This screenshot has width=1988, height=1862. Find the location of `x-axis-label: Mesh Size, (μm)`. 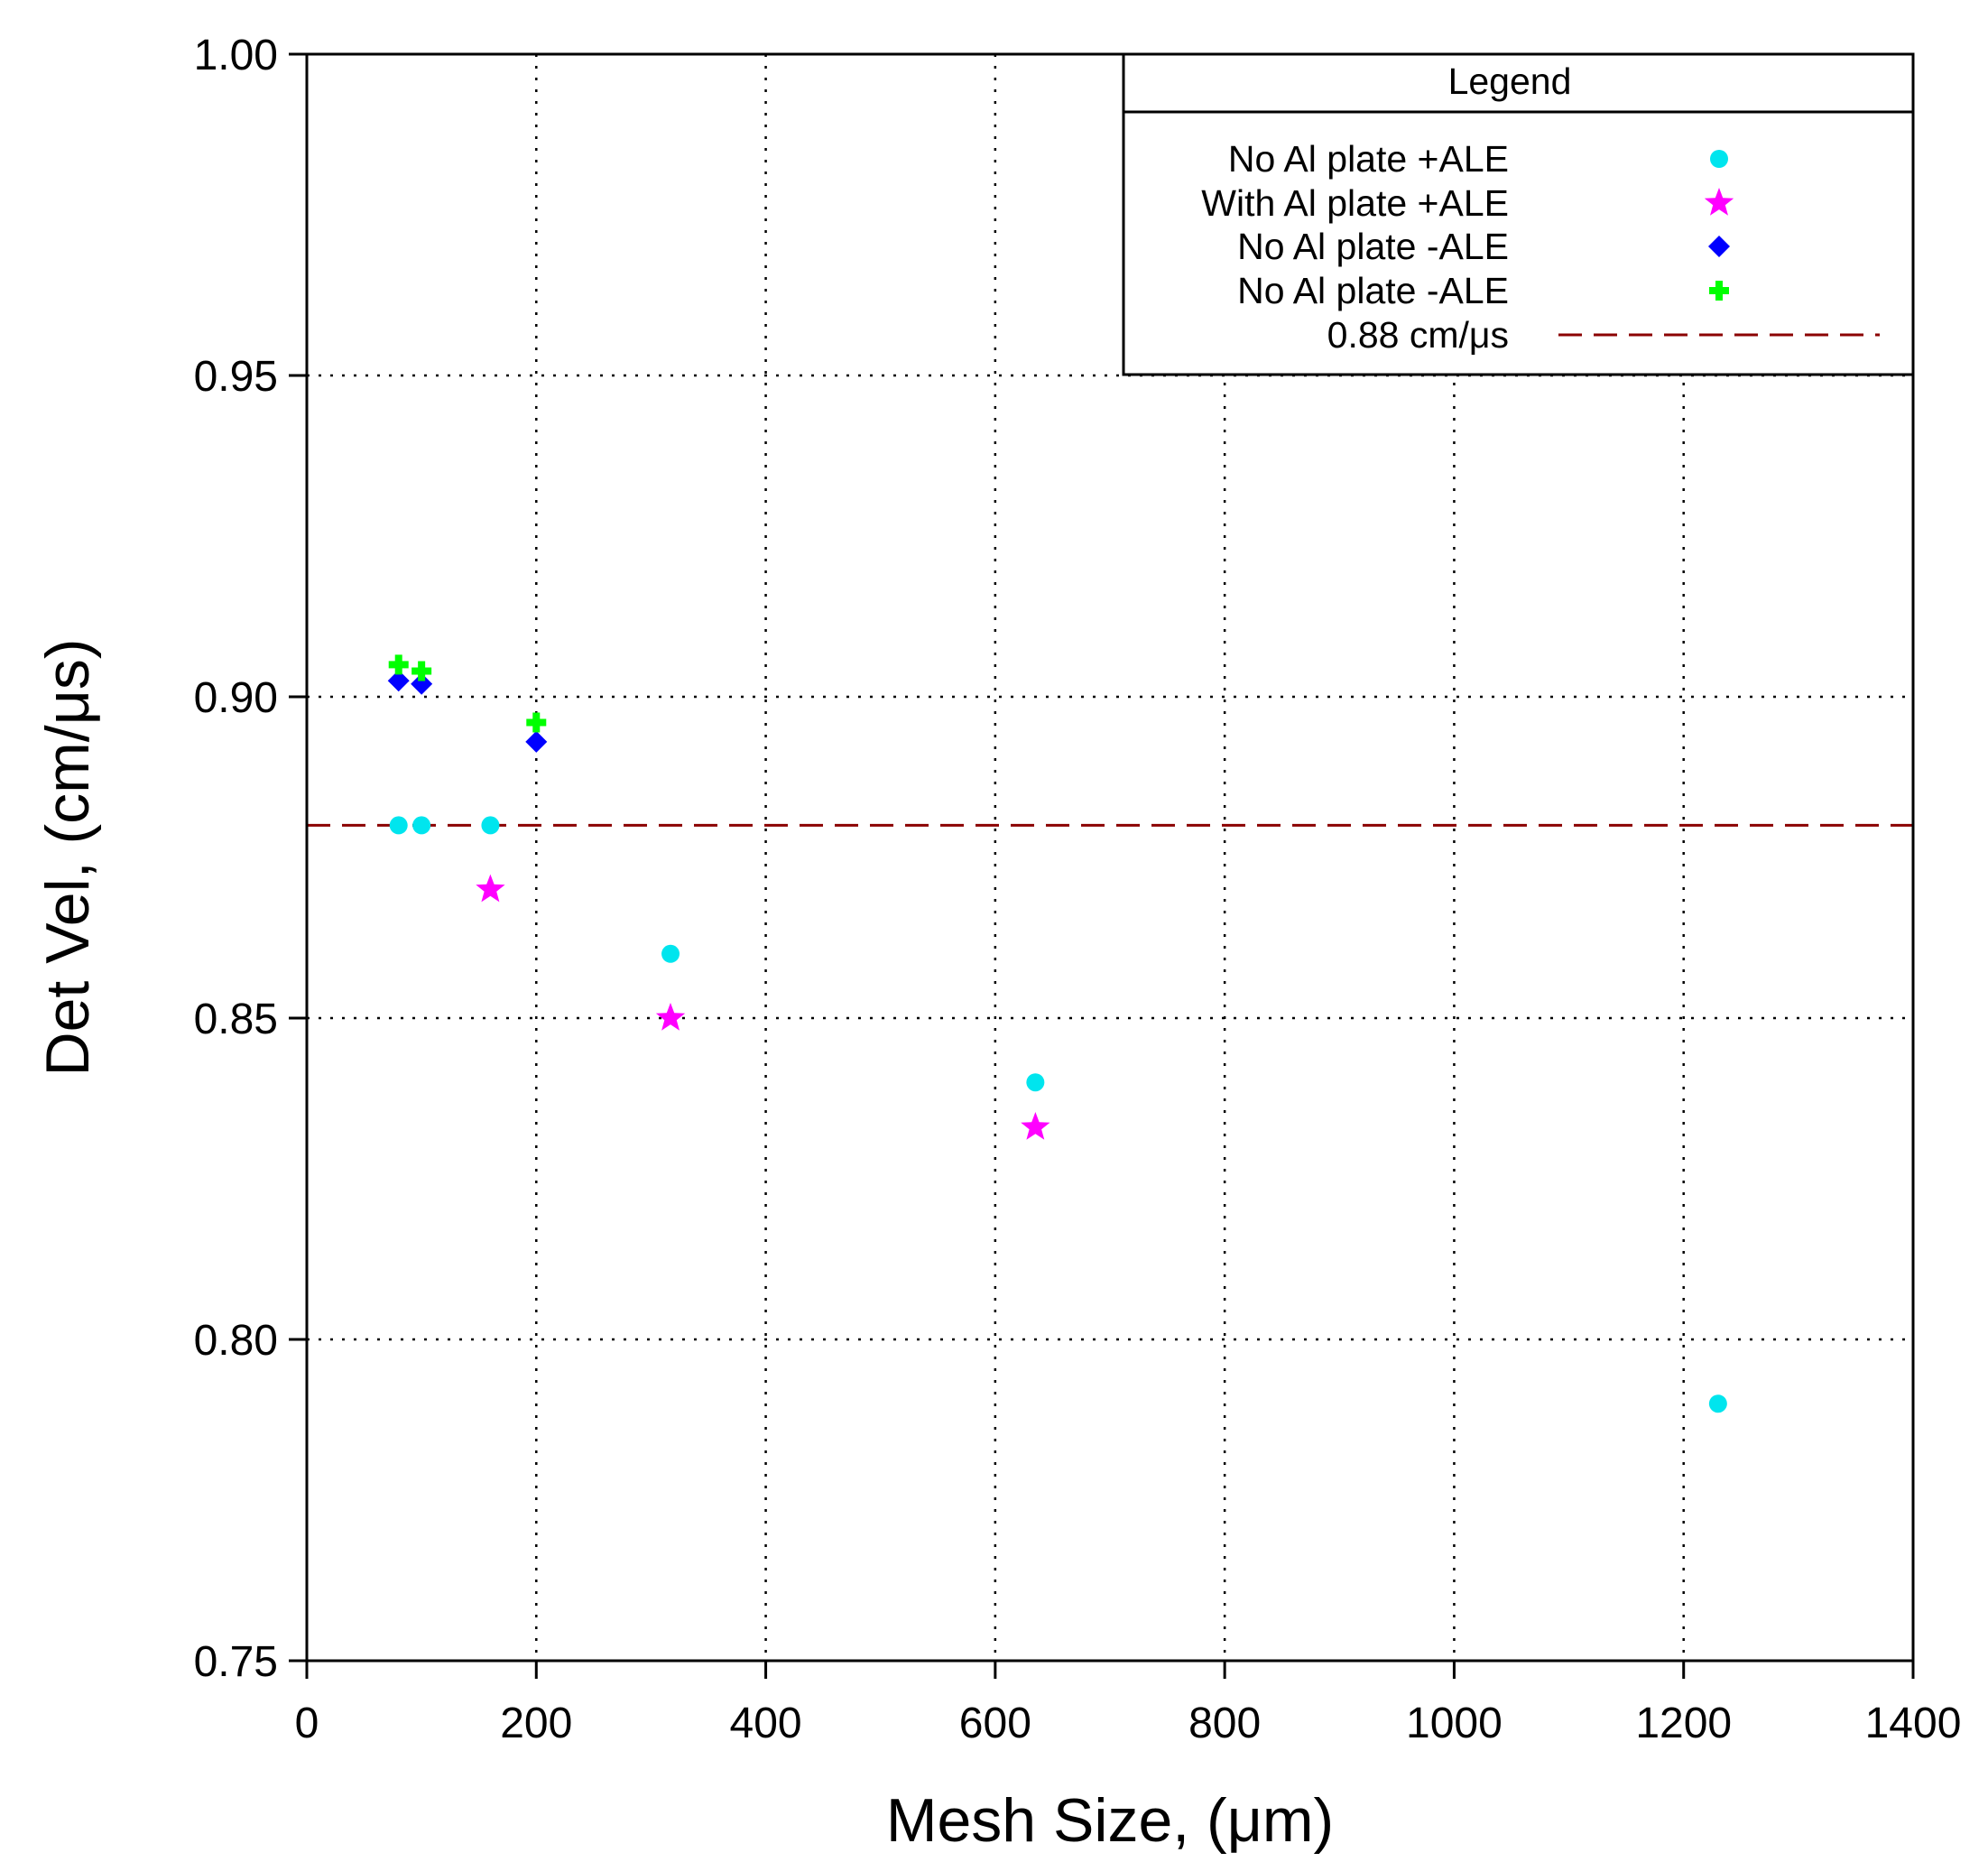

x-axis-label: Mesh Size, (μm) is located at coordinates (1110, 1820).